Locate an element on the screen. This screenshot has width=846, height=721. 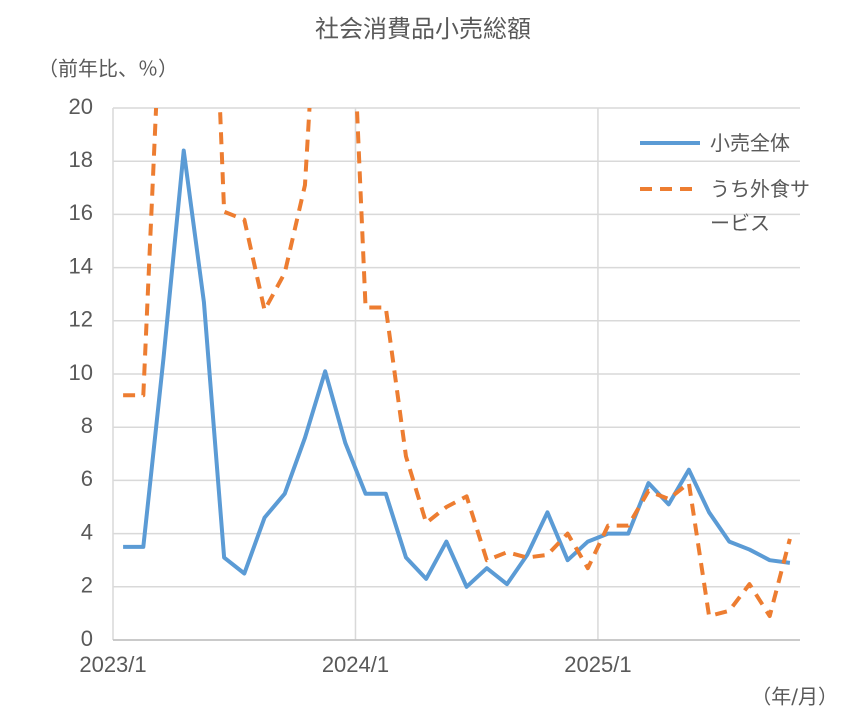
x-axis-label: （年/月） is located at coordinates (794, 697).